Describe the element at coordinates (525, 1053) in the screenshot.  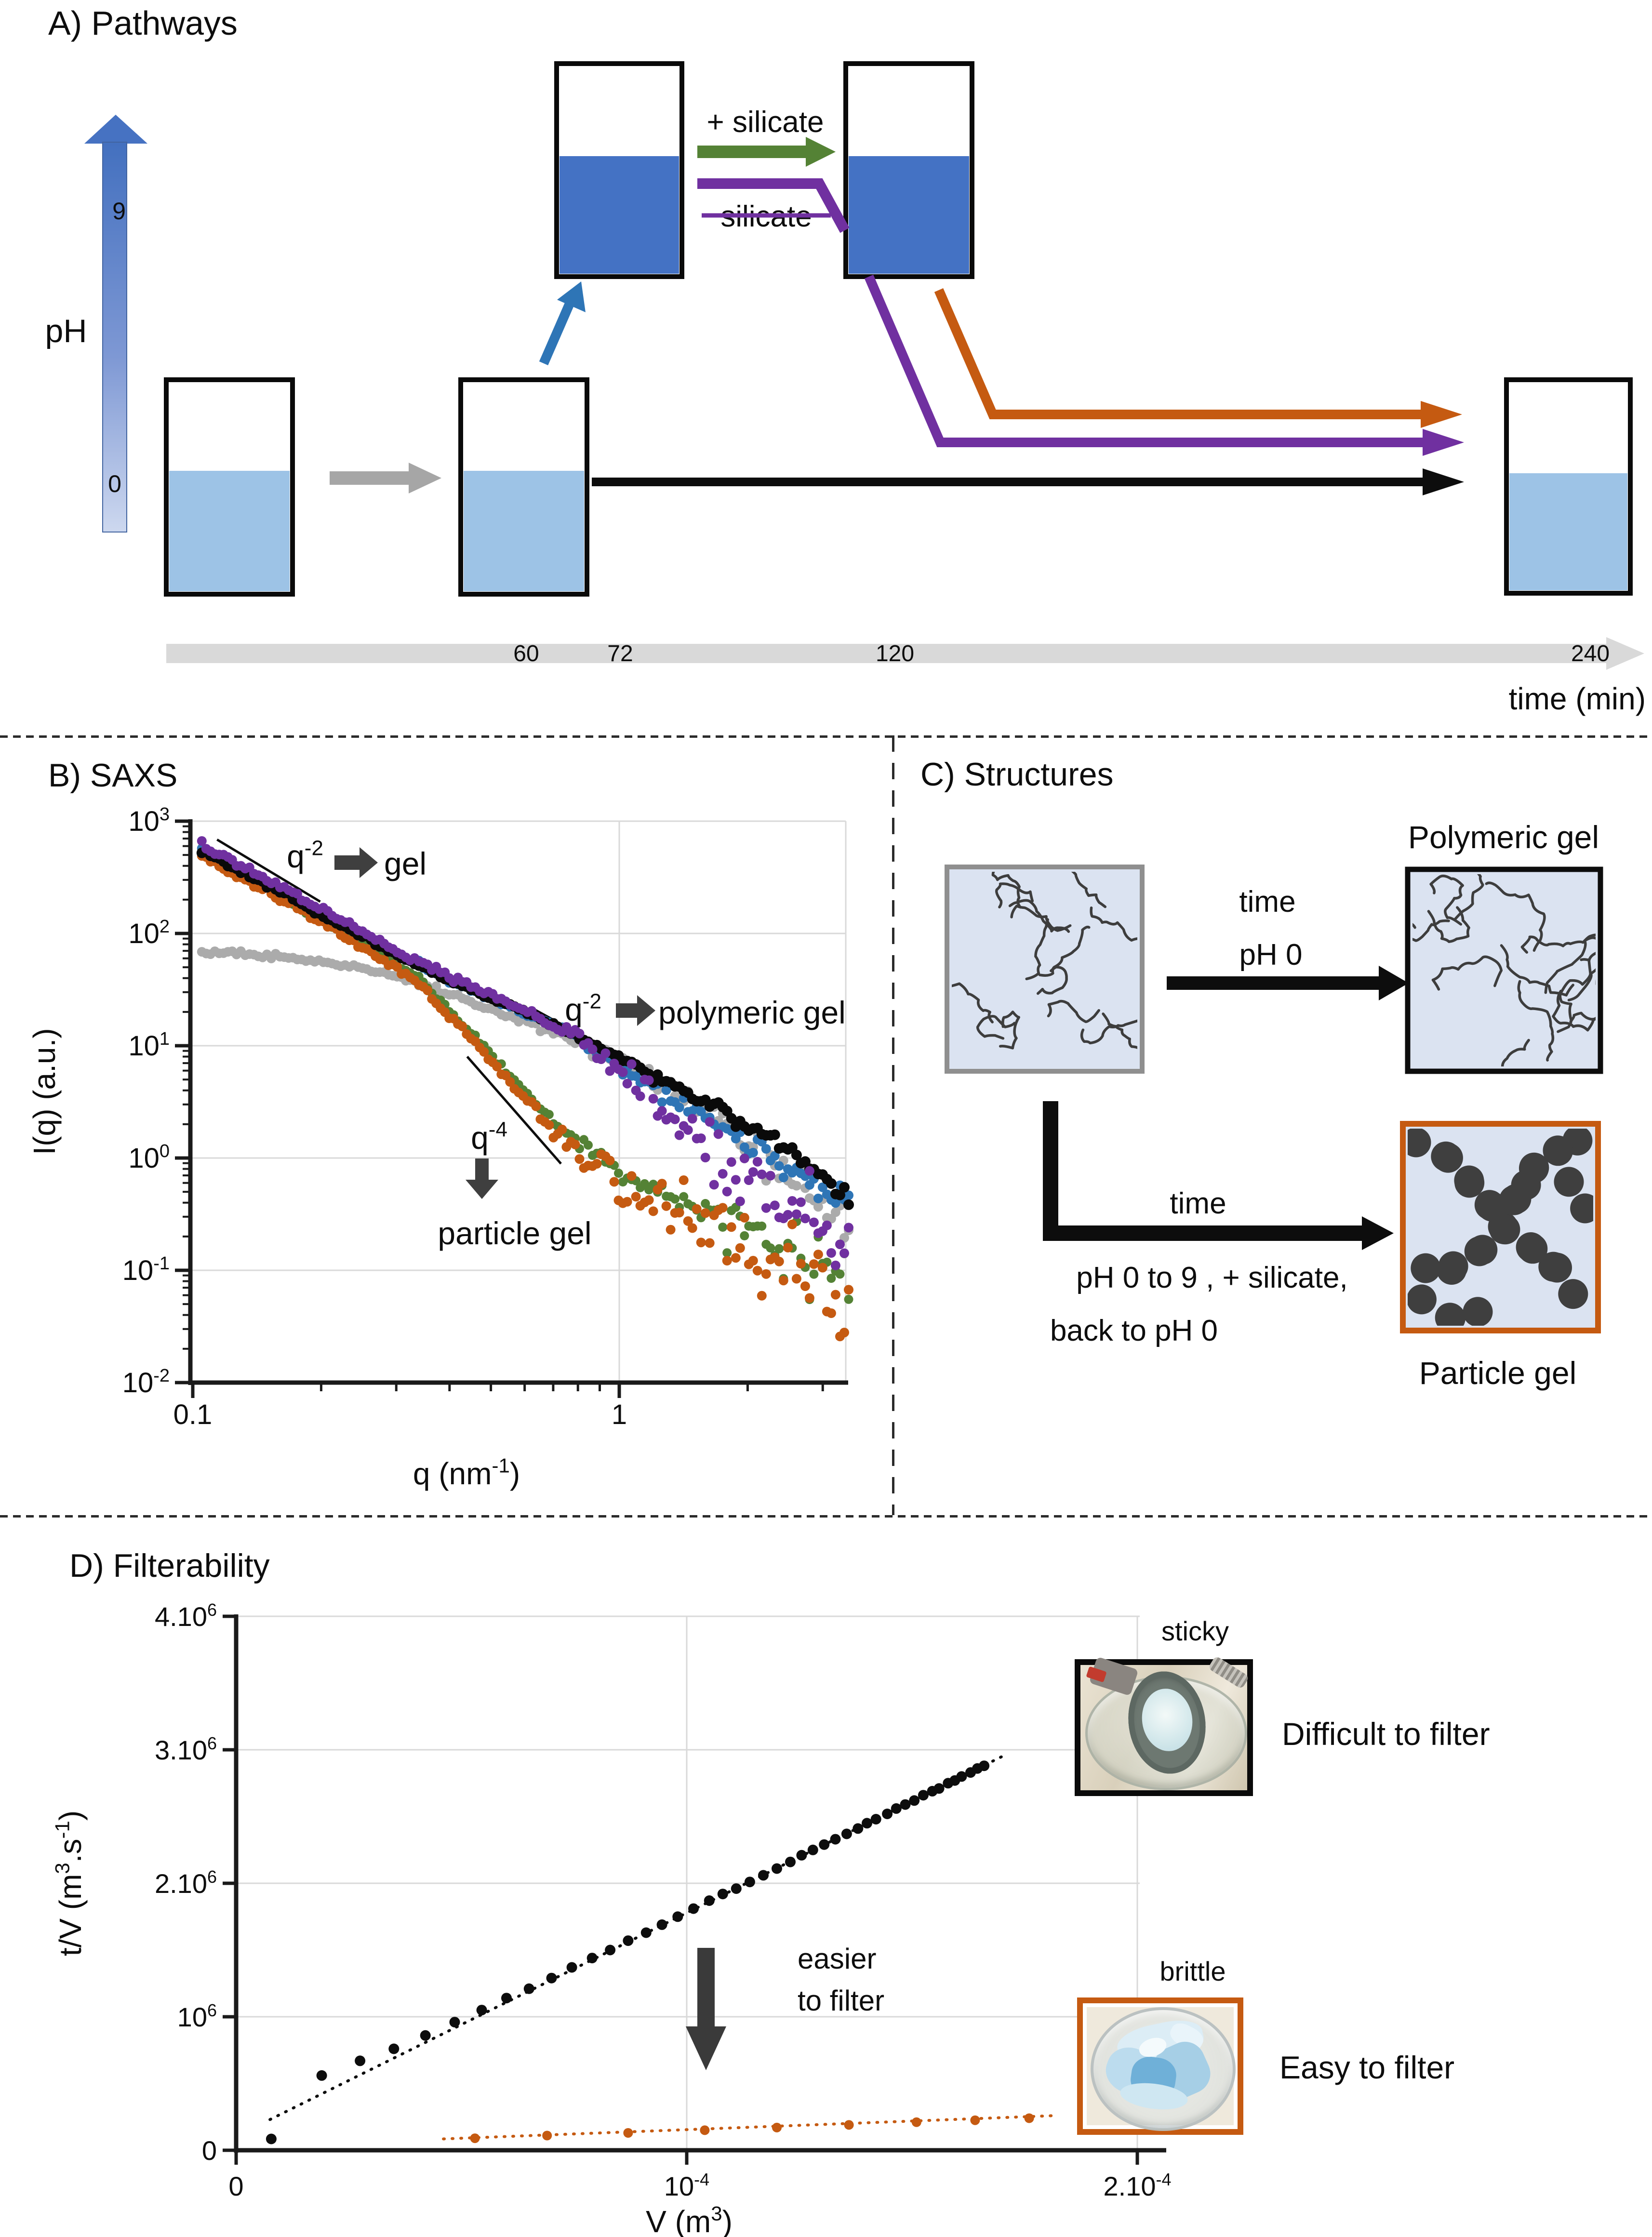
I see `saxs-series-purple` at that location.